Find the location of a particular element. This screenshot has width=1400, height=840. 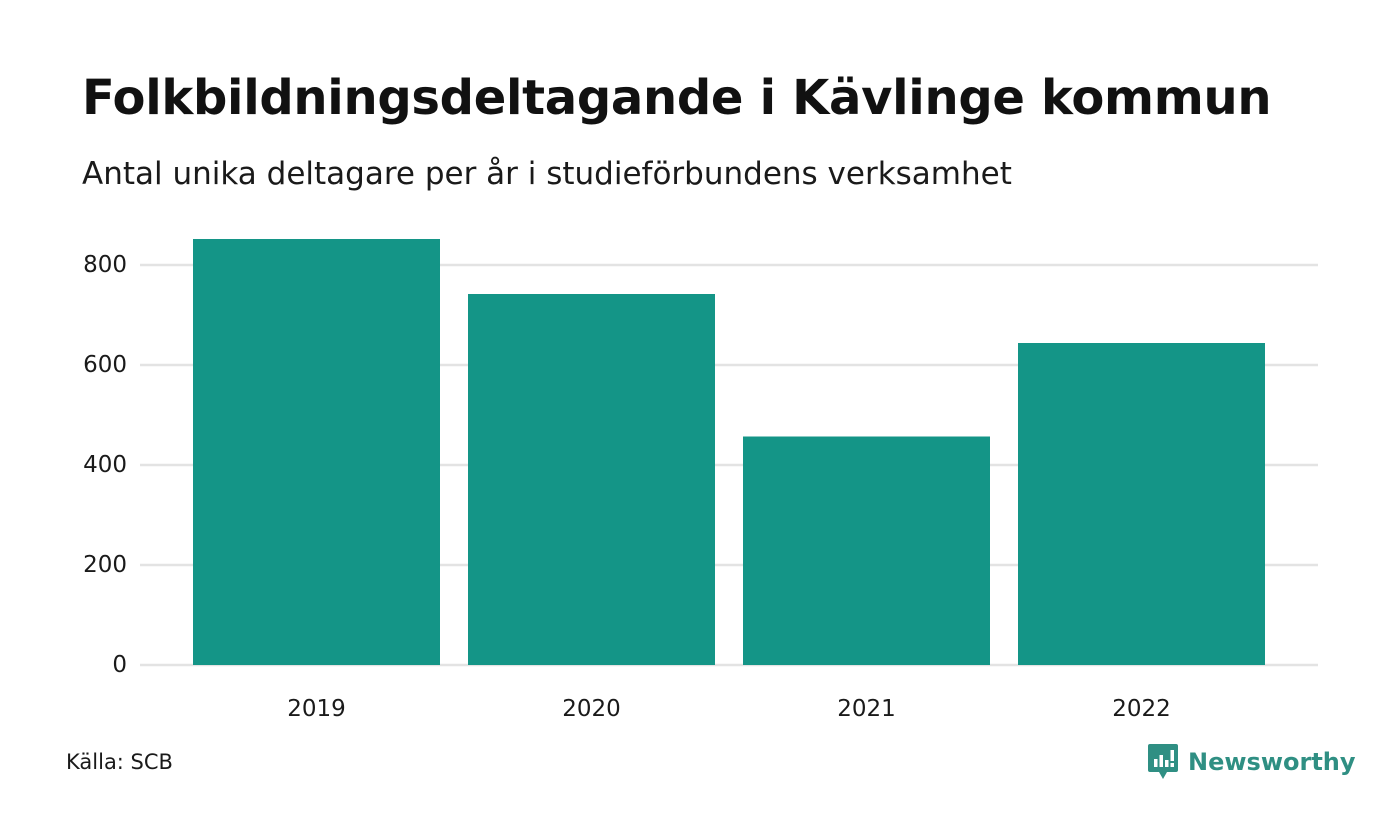

y-tick-label: 400 is located at coordinates (105, 465).